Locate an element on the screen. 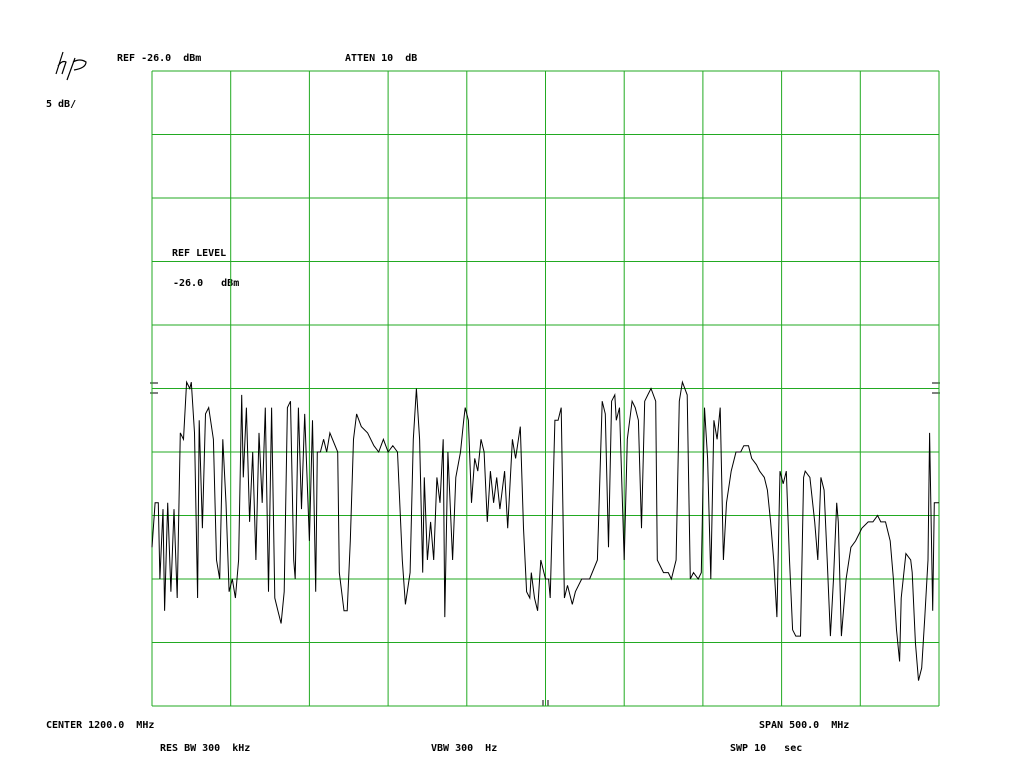 Image resolution: width=1024 pixels, height=768 pixels. logo-h is located at coordinates (61, 63).